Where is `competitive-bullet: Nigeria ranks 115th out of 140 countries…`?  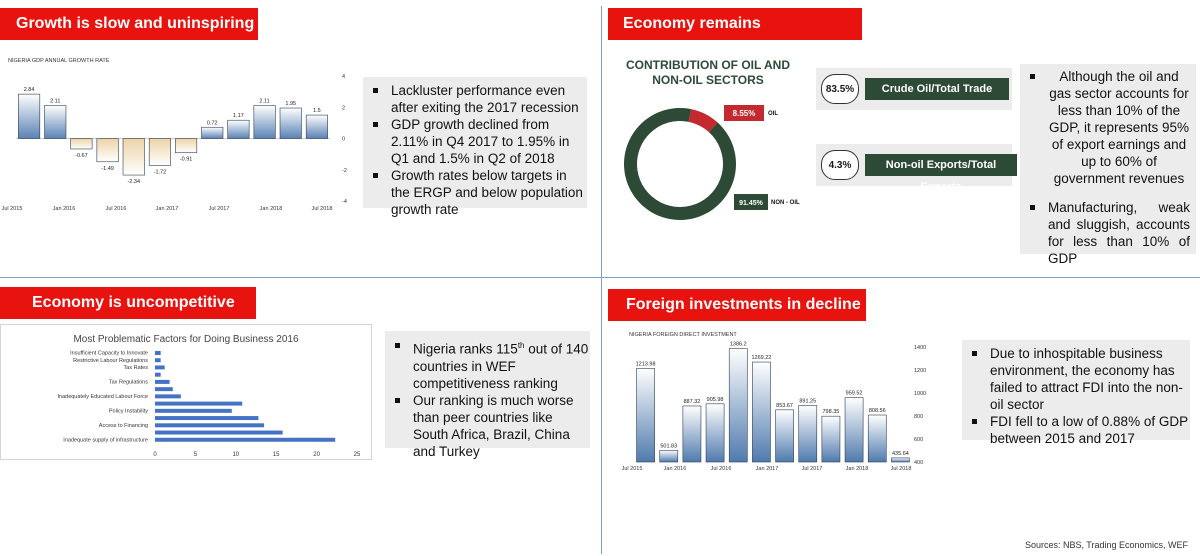 competitive-bullet: Nigeria ranks 115th out of 140 countries… is located at coordinates (487, 364).